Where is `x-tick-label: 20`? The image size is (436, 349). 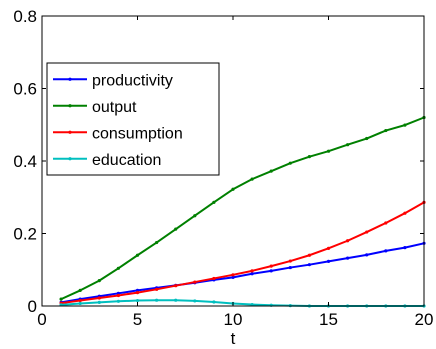
x-tick-label: 20 is located at coordinates (424, 319).